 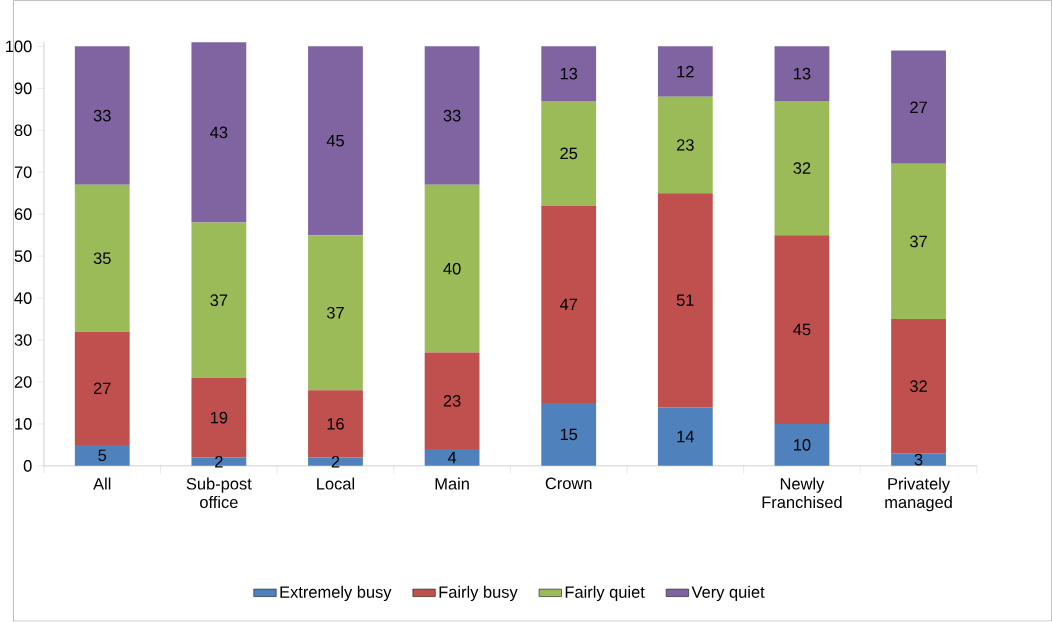 I want to click on y-tick-label: 10, so click(x=23, y=424).